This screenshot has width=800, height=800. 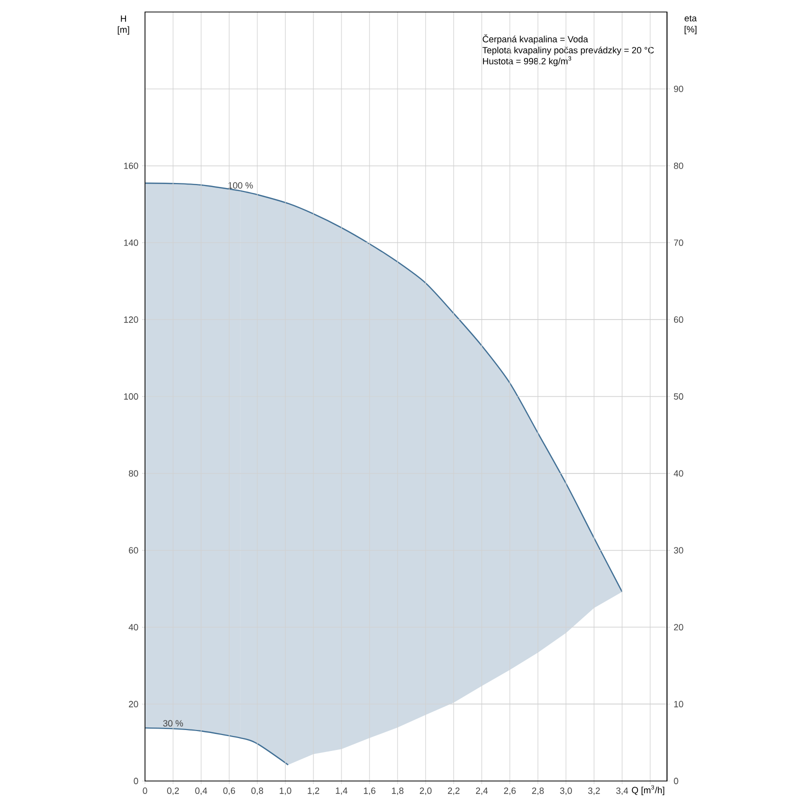 I want to click on y-tick-label: 120, so click(x=131, y=319).